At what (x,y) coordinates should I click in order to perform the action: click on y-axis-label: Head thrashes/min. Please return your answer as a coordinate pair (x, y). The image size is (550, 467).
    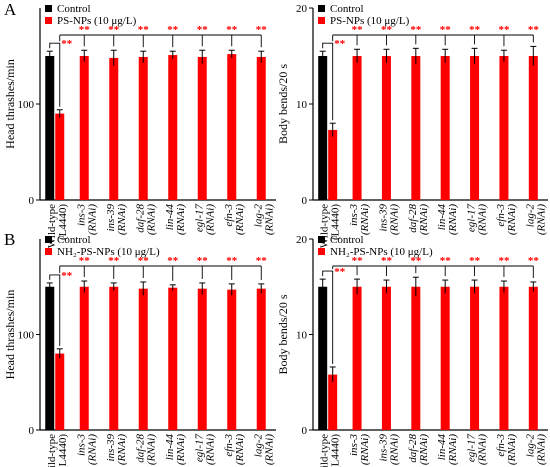
    Looking at the image, I should click on (10, 104).